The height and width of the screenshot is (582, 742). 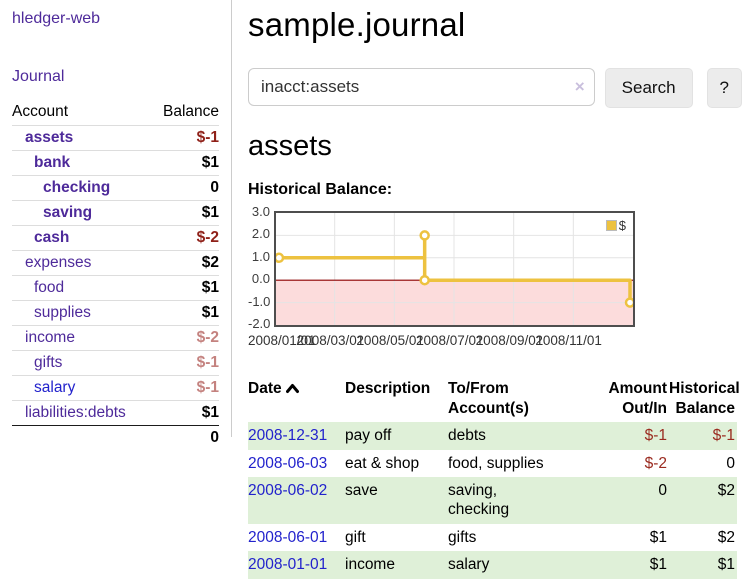 What do you see at coordinates (48, 362) in the screenshot?
I see `account-link: gifts` at bounding box center [48, 362].